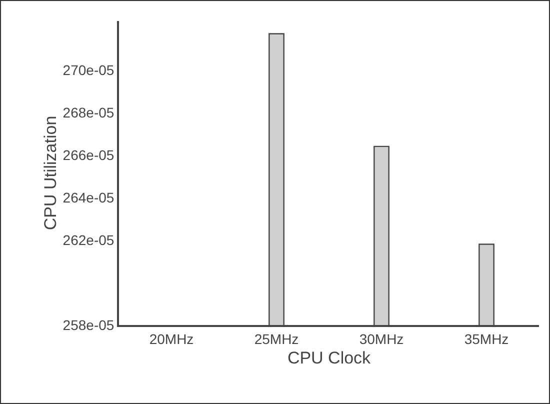  I want to click on y-tick-label: 264e-05, so click(88, 197).